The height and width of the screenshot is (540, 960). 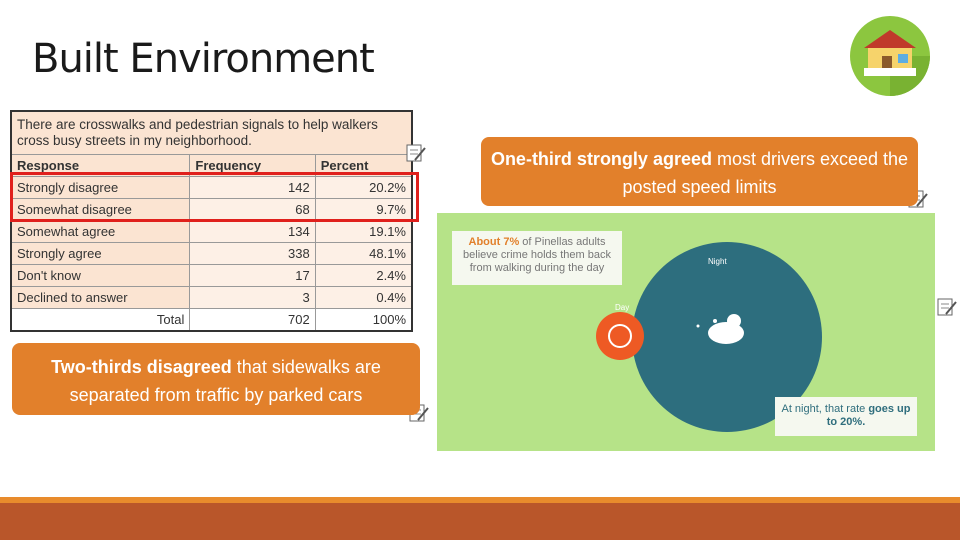 I want to click on info-emphasis: goes up to 20%., so click(x=868, y=415).